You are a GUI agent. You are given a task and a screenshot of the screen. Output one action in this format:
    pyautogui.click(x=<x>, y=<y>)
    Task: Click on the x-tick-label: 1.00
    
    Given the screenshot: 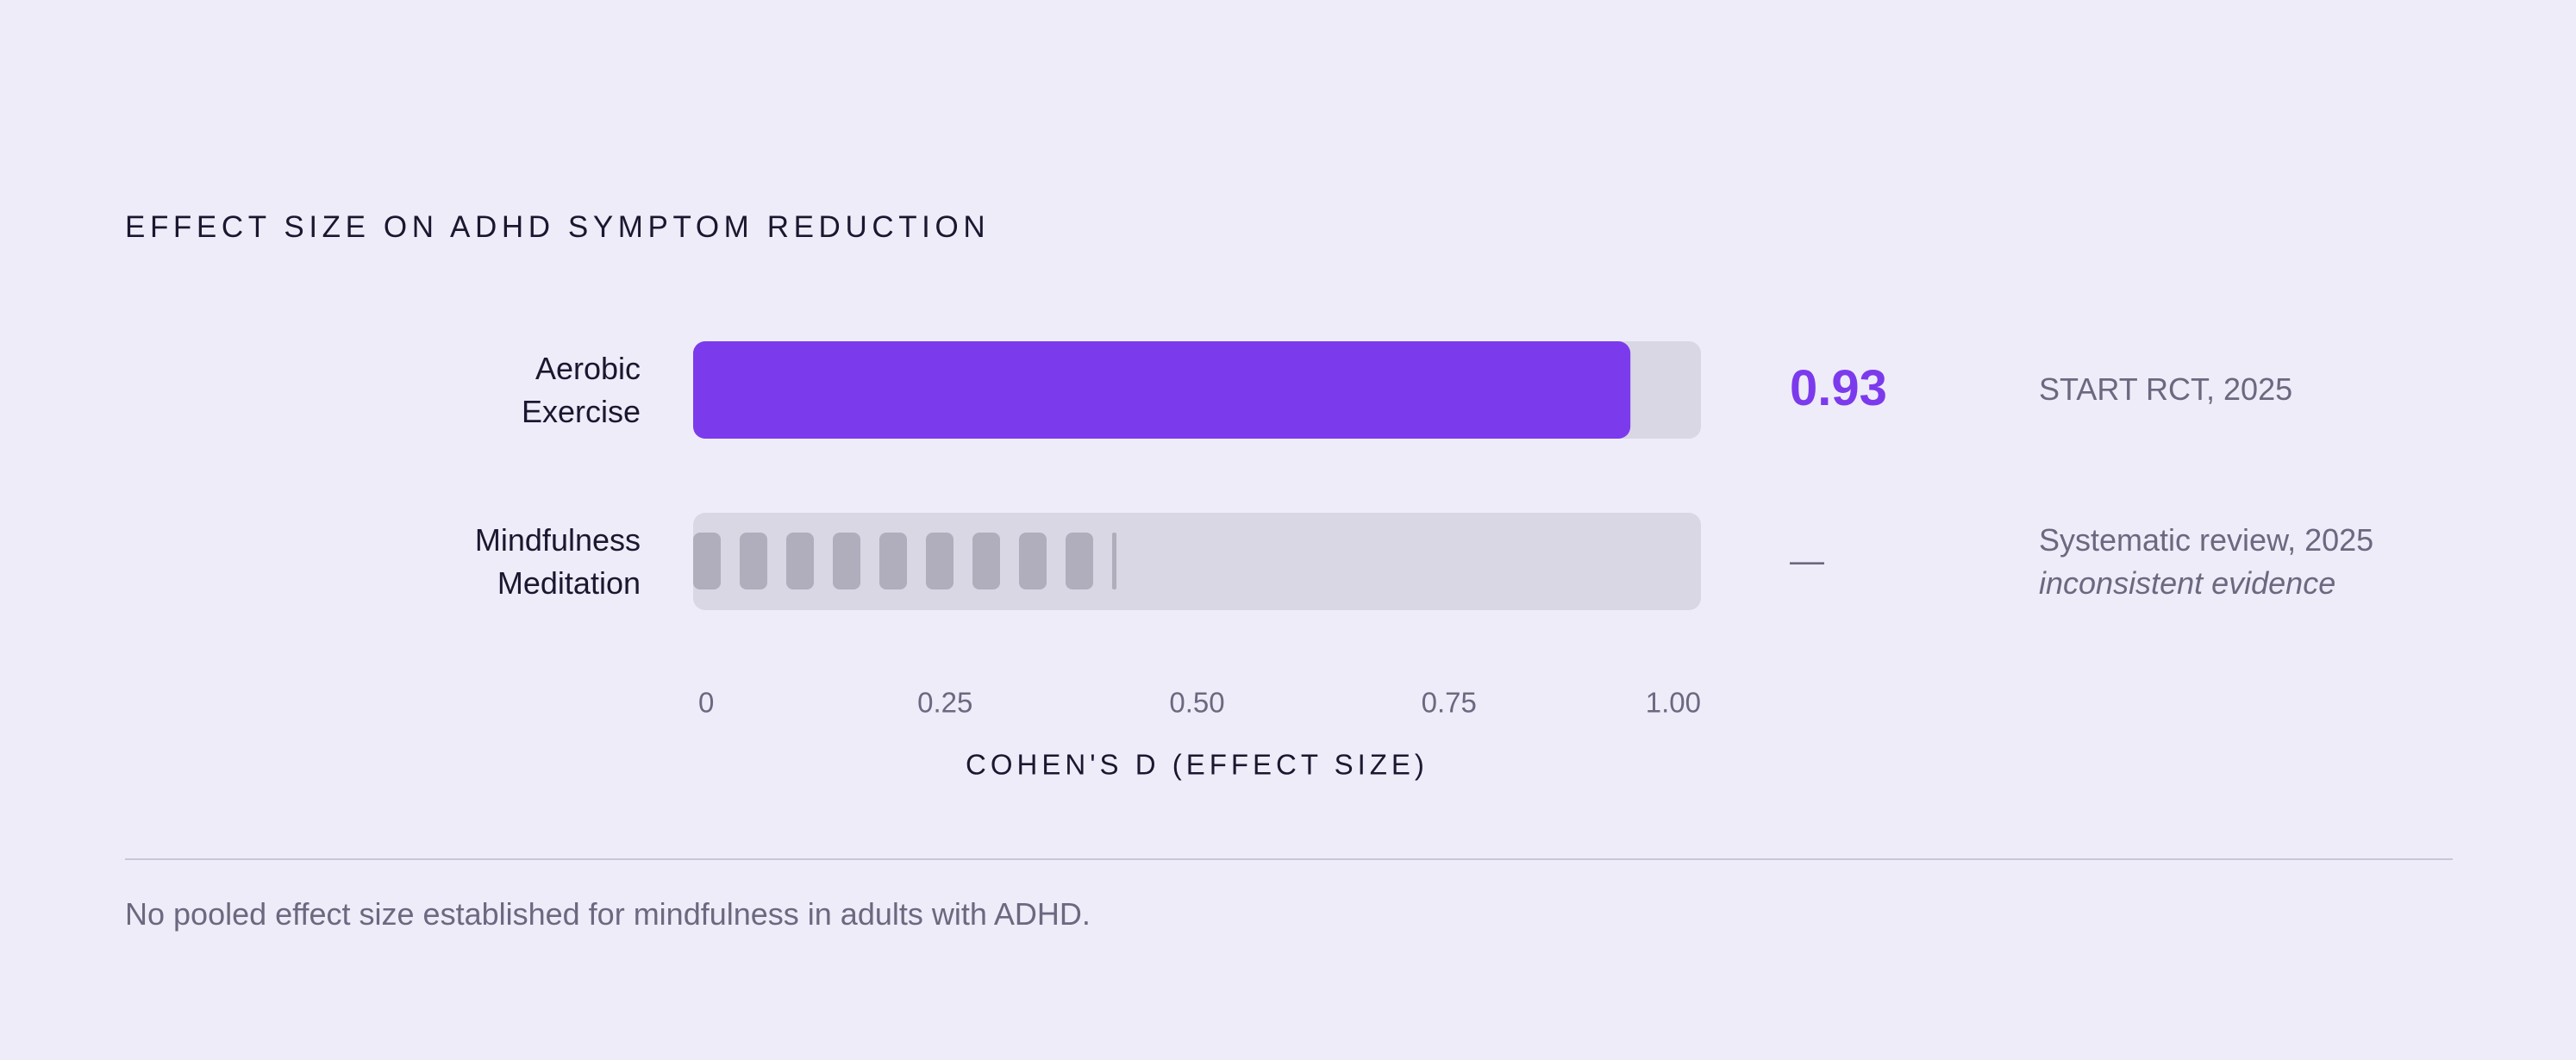 What is the action you would take?
    pyautogui.click(x=1674, y=703)
    